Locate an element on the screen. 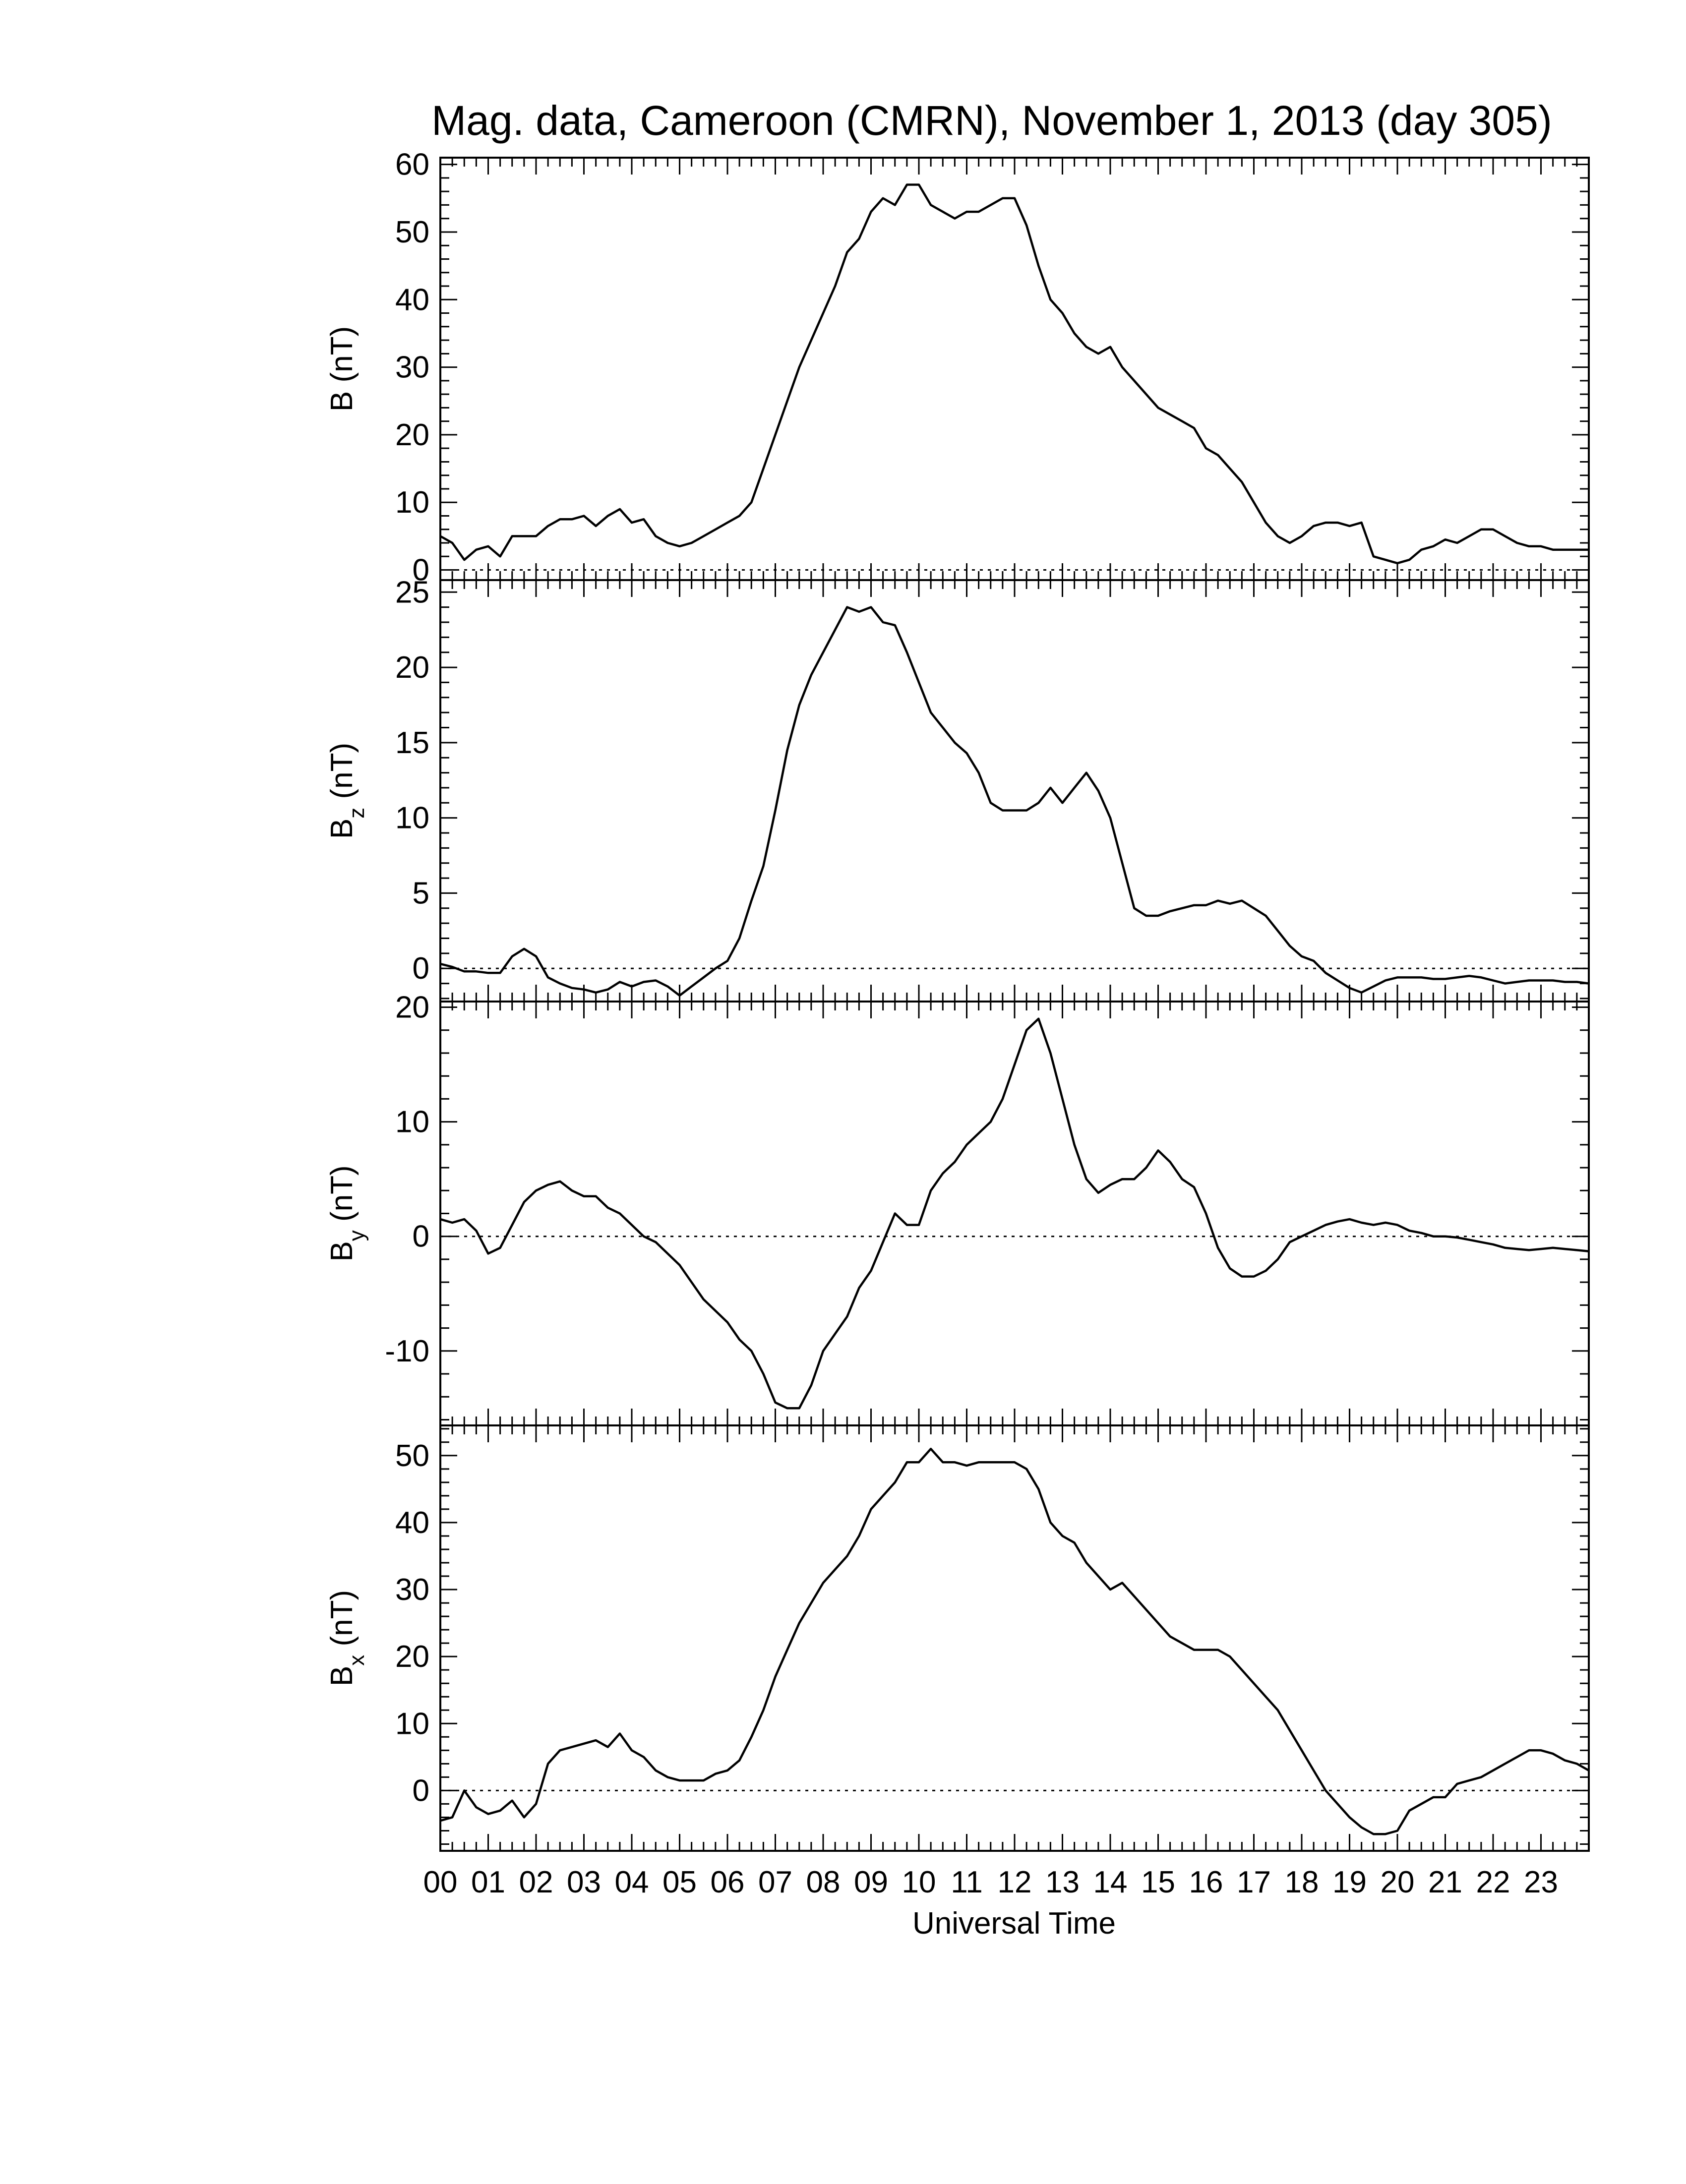 Image resolution: width=1686 pixels, height=2184 pixels. y-tick-label-Bz: 20 is located at coordinates (412, 667).